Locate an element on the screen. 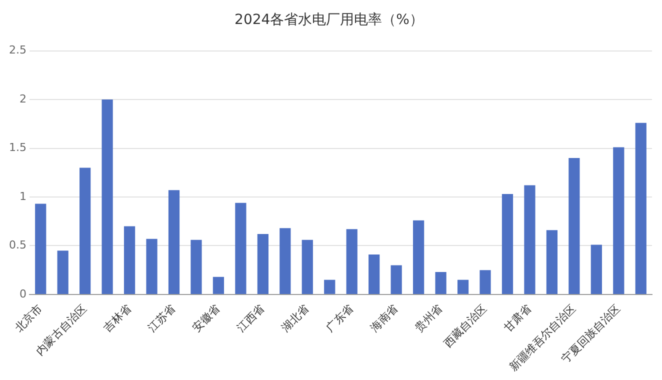  y-tick-label: 2.5 is located at coordinates (17, 50).